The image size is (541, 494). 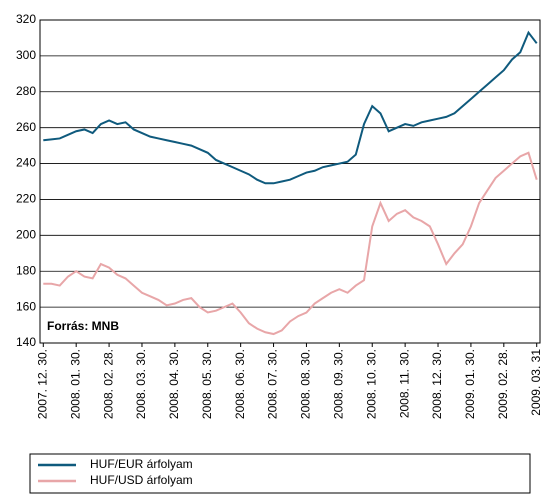 I want to click on x-tick-label: 2008. 12. 30., so click(x=437, y=384).